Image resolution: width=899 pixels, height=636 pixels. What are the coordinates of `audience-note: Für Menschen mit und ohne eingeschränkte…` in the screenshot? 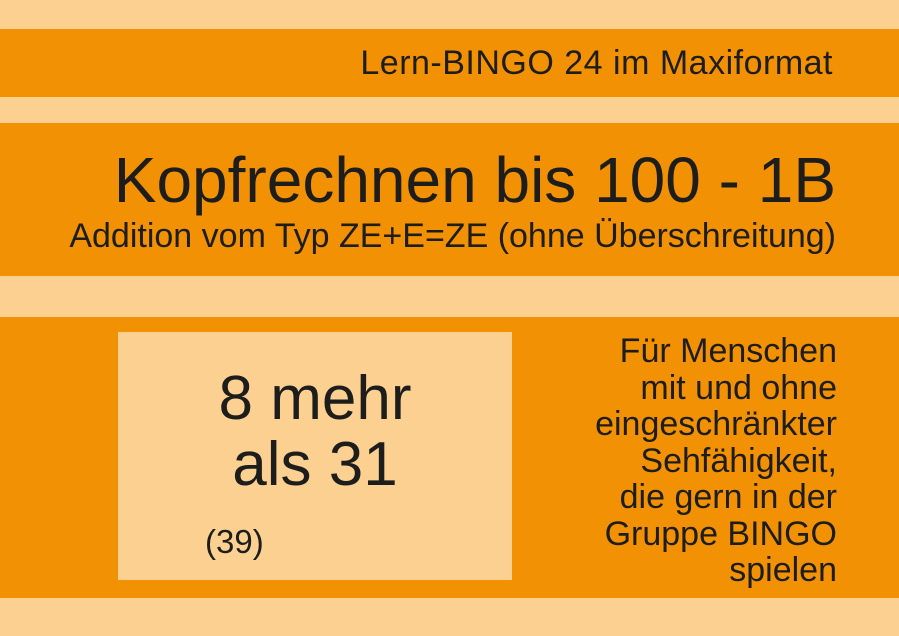 It's located at (716, 461).